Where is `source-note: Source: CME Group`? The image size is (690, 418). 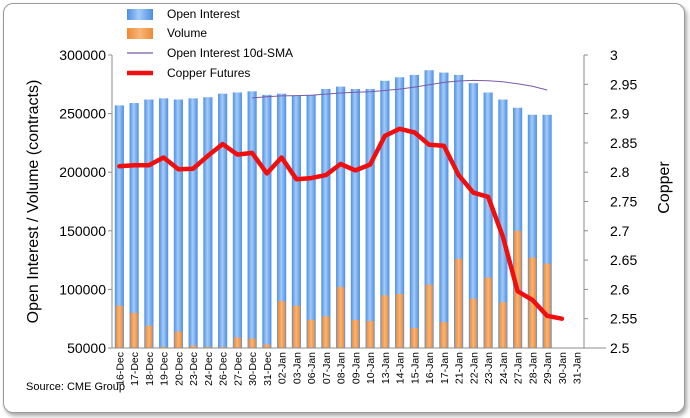
source-note: Source: CME Group is located at coordinates (75, 387).